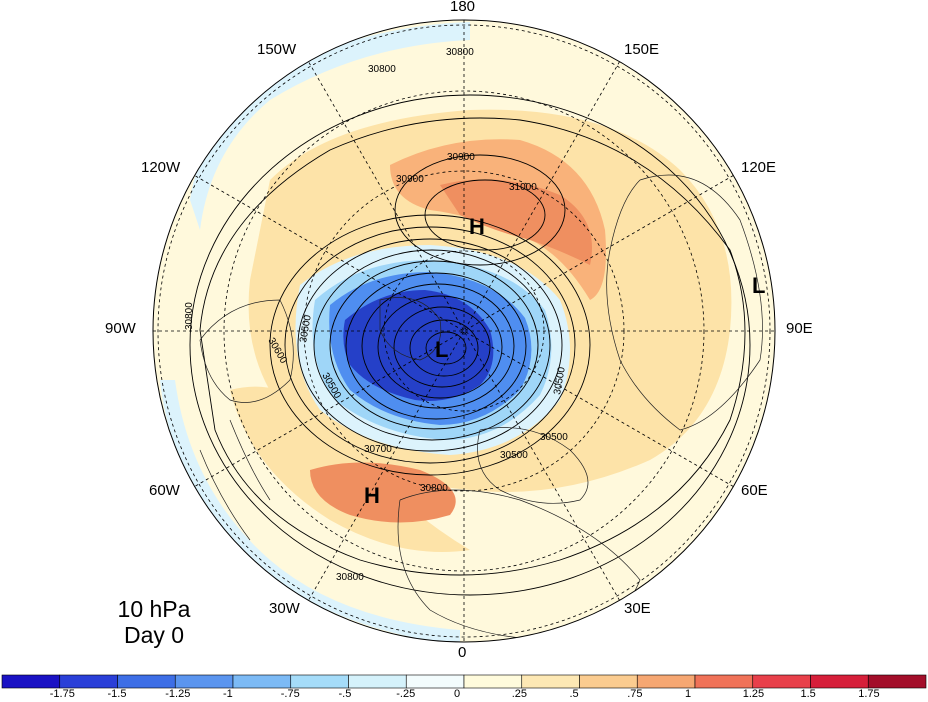 The height and width of the screenshot is (702, 928). Describe the element at coordinates (759, 167) in the screenshot. I see `longitude-label-120e: 120E` at that location.